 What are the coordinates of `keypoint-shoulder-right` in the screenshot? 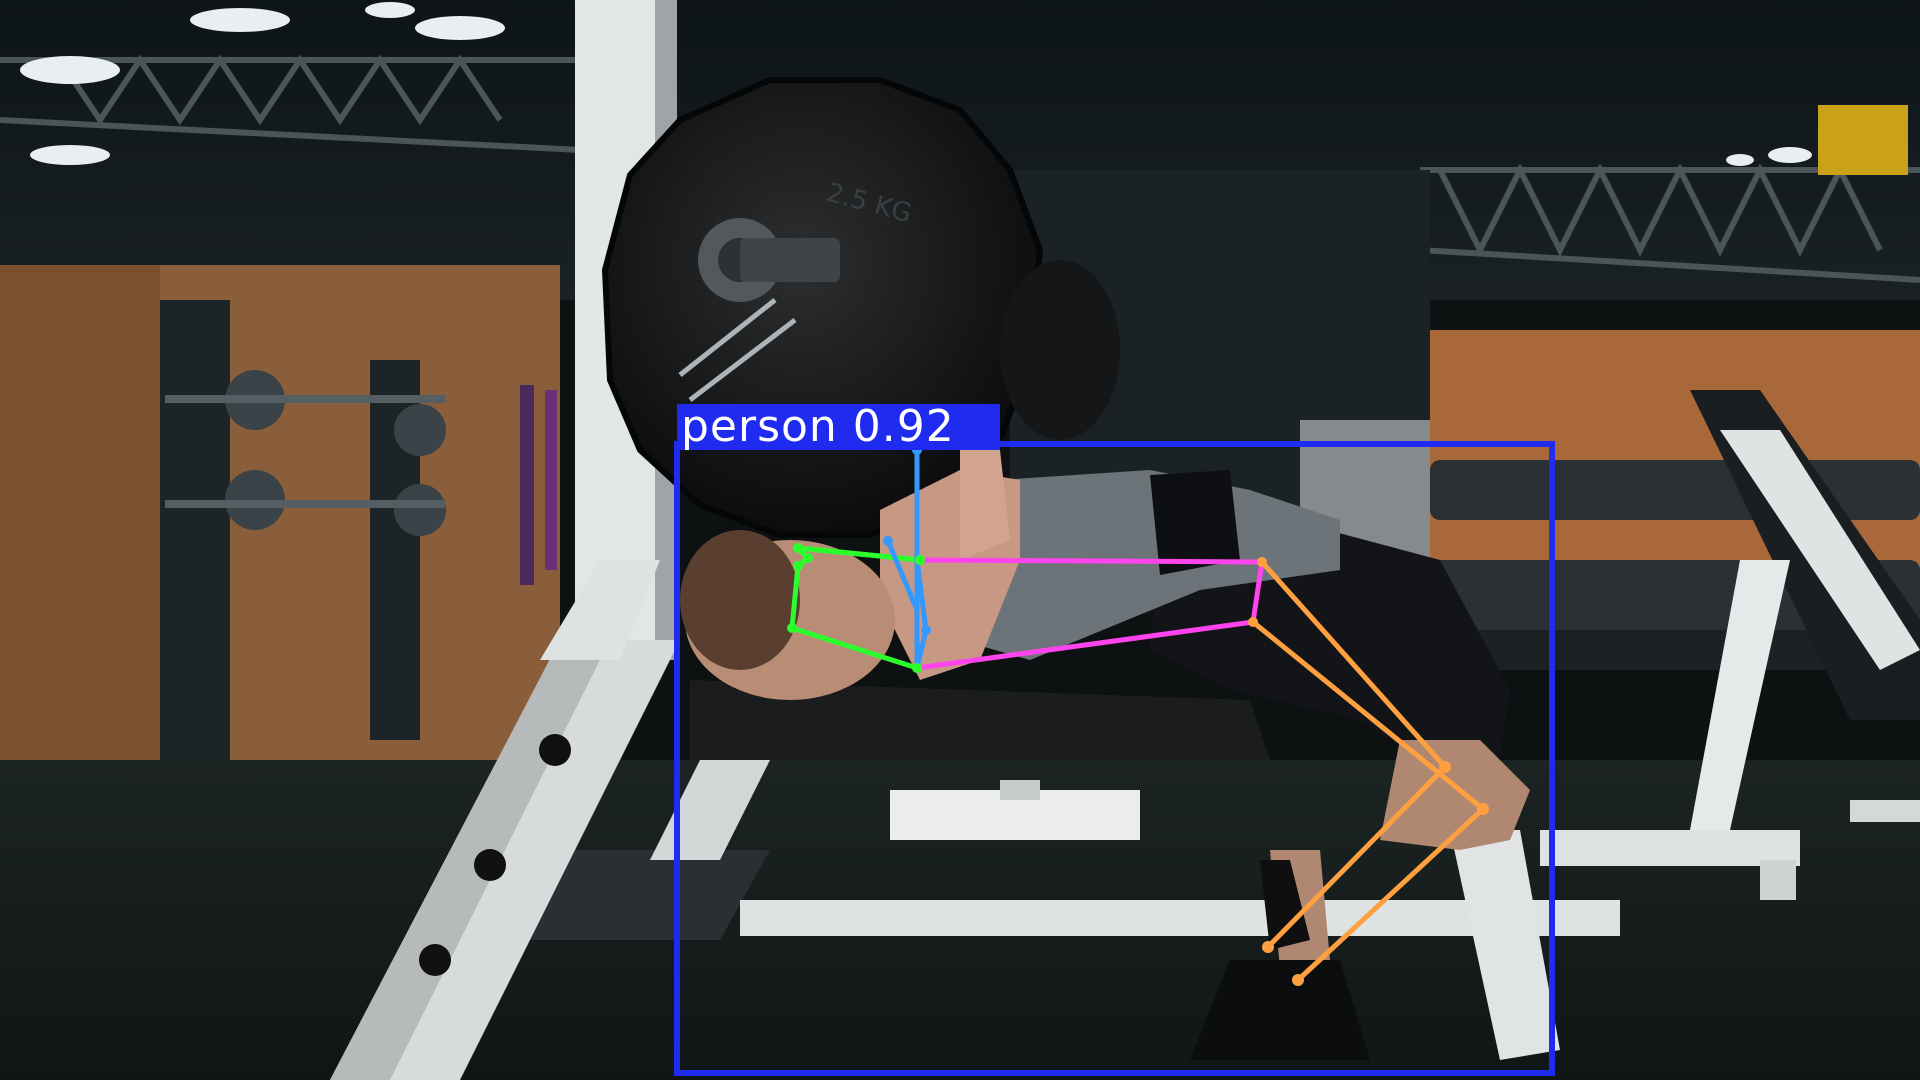 It's located at (917, 668).